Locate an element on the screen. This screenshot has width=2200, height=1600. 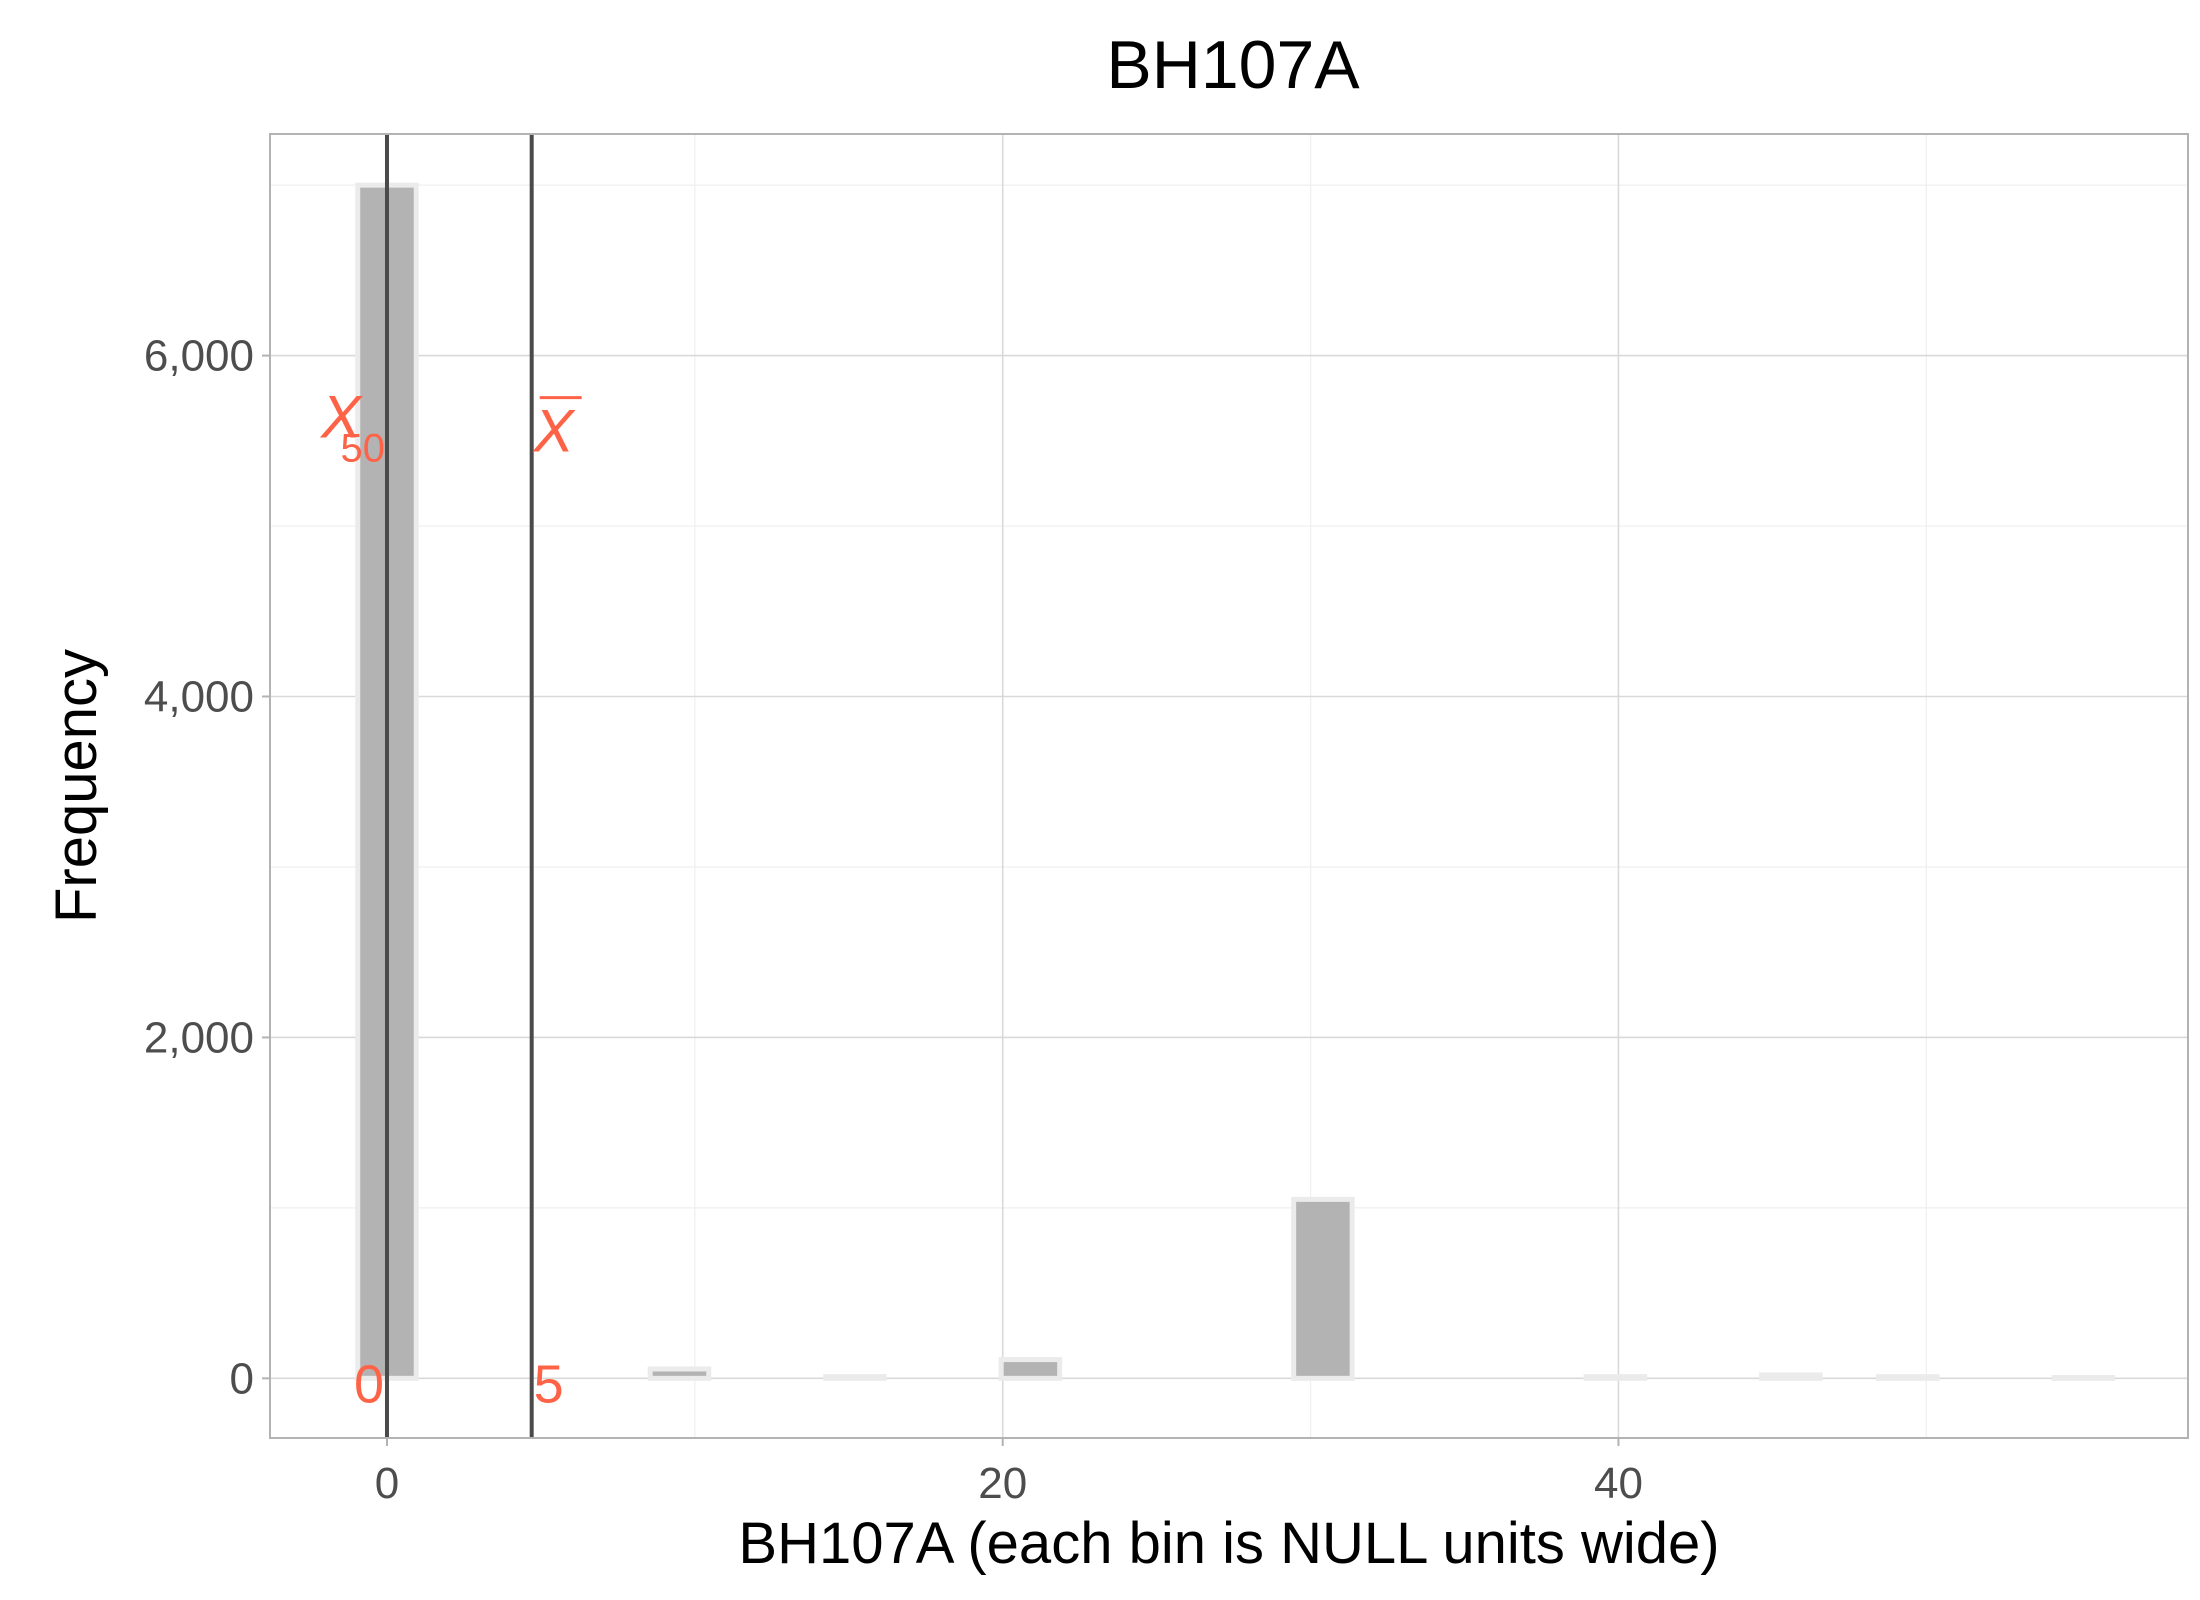
x-axis-title: BH107A (each bin is NULL units wide) is located at coordinates (1228, 1543).